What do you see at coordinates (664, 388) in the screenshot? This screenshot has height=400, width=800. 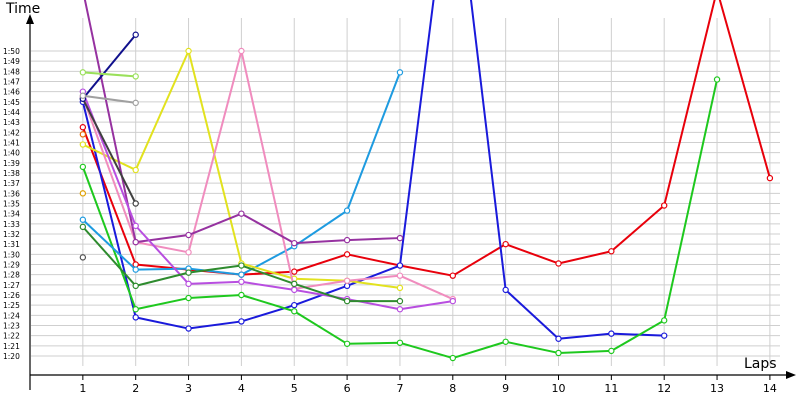 I see `x-tick-label: 12` at bounding box center [664, 388].